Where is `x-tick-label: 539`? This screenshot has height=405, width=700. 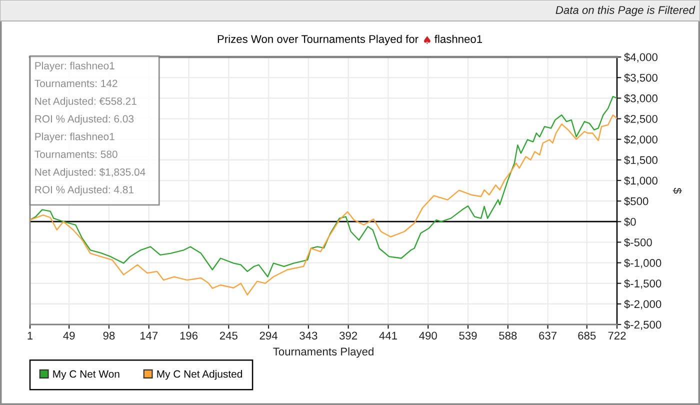 x-tick-label: 539 is located at coordinates (468, 336).